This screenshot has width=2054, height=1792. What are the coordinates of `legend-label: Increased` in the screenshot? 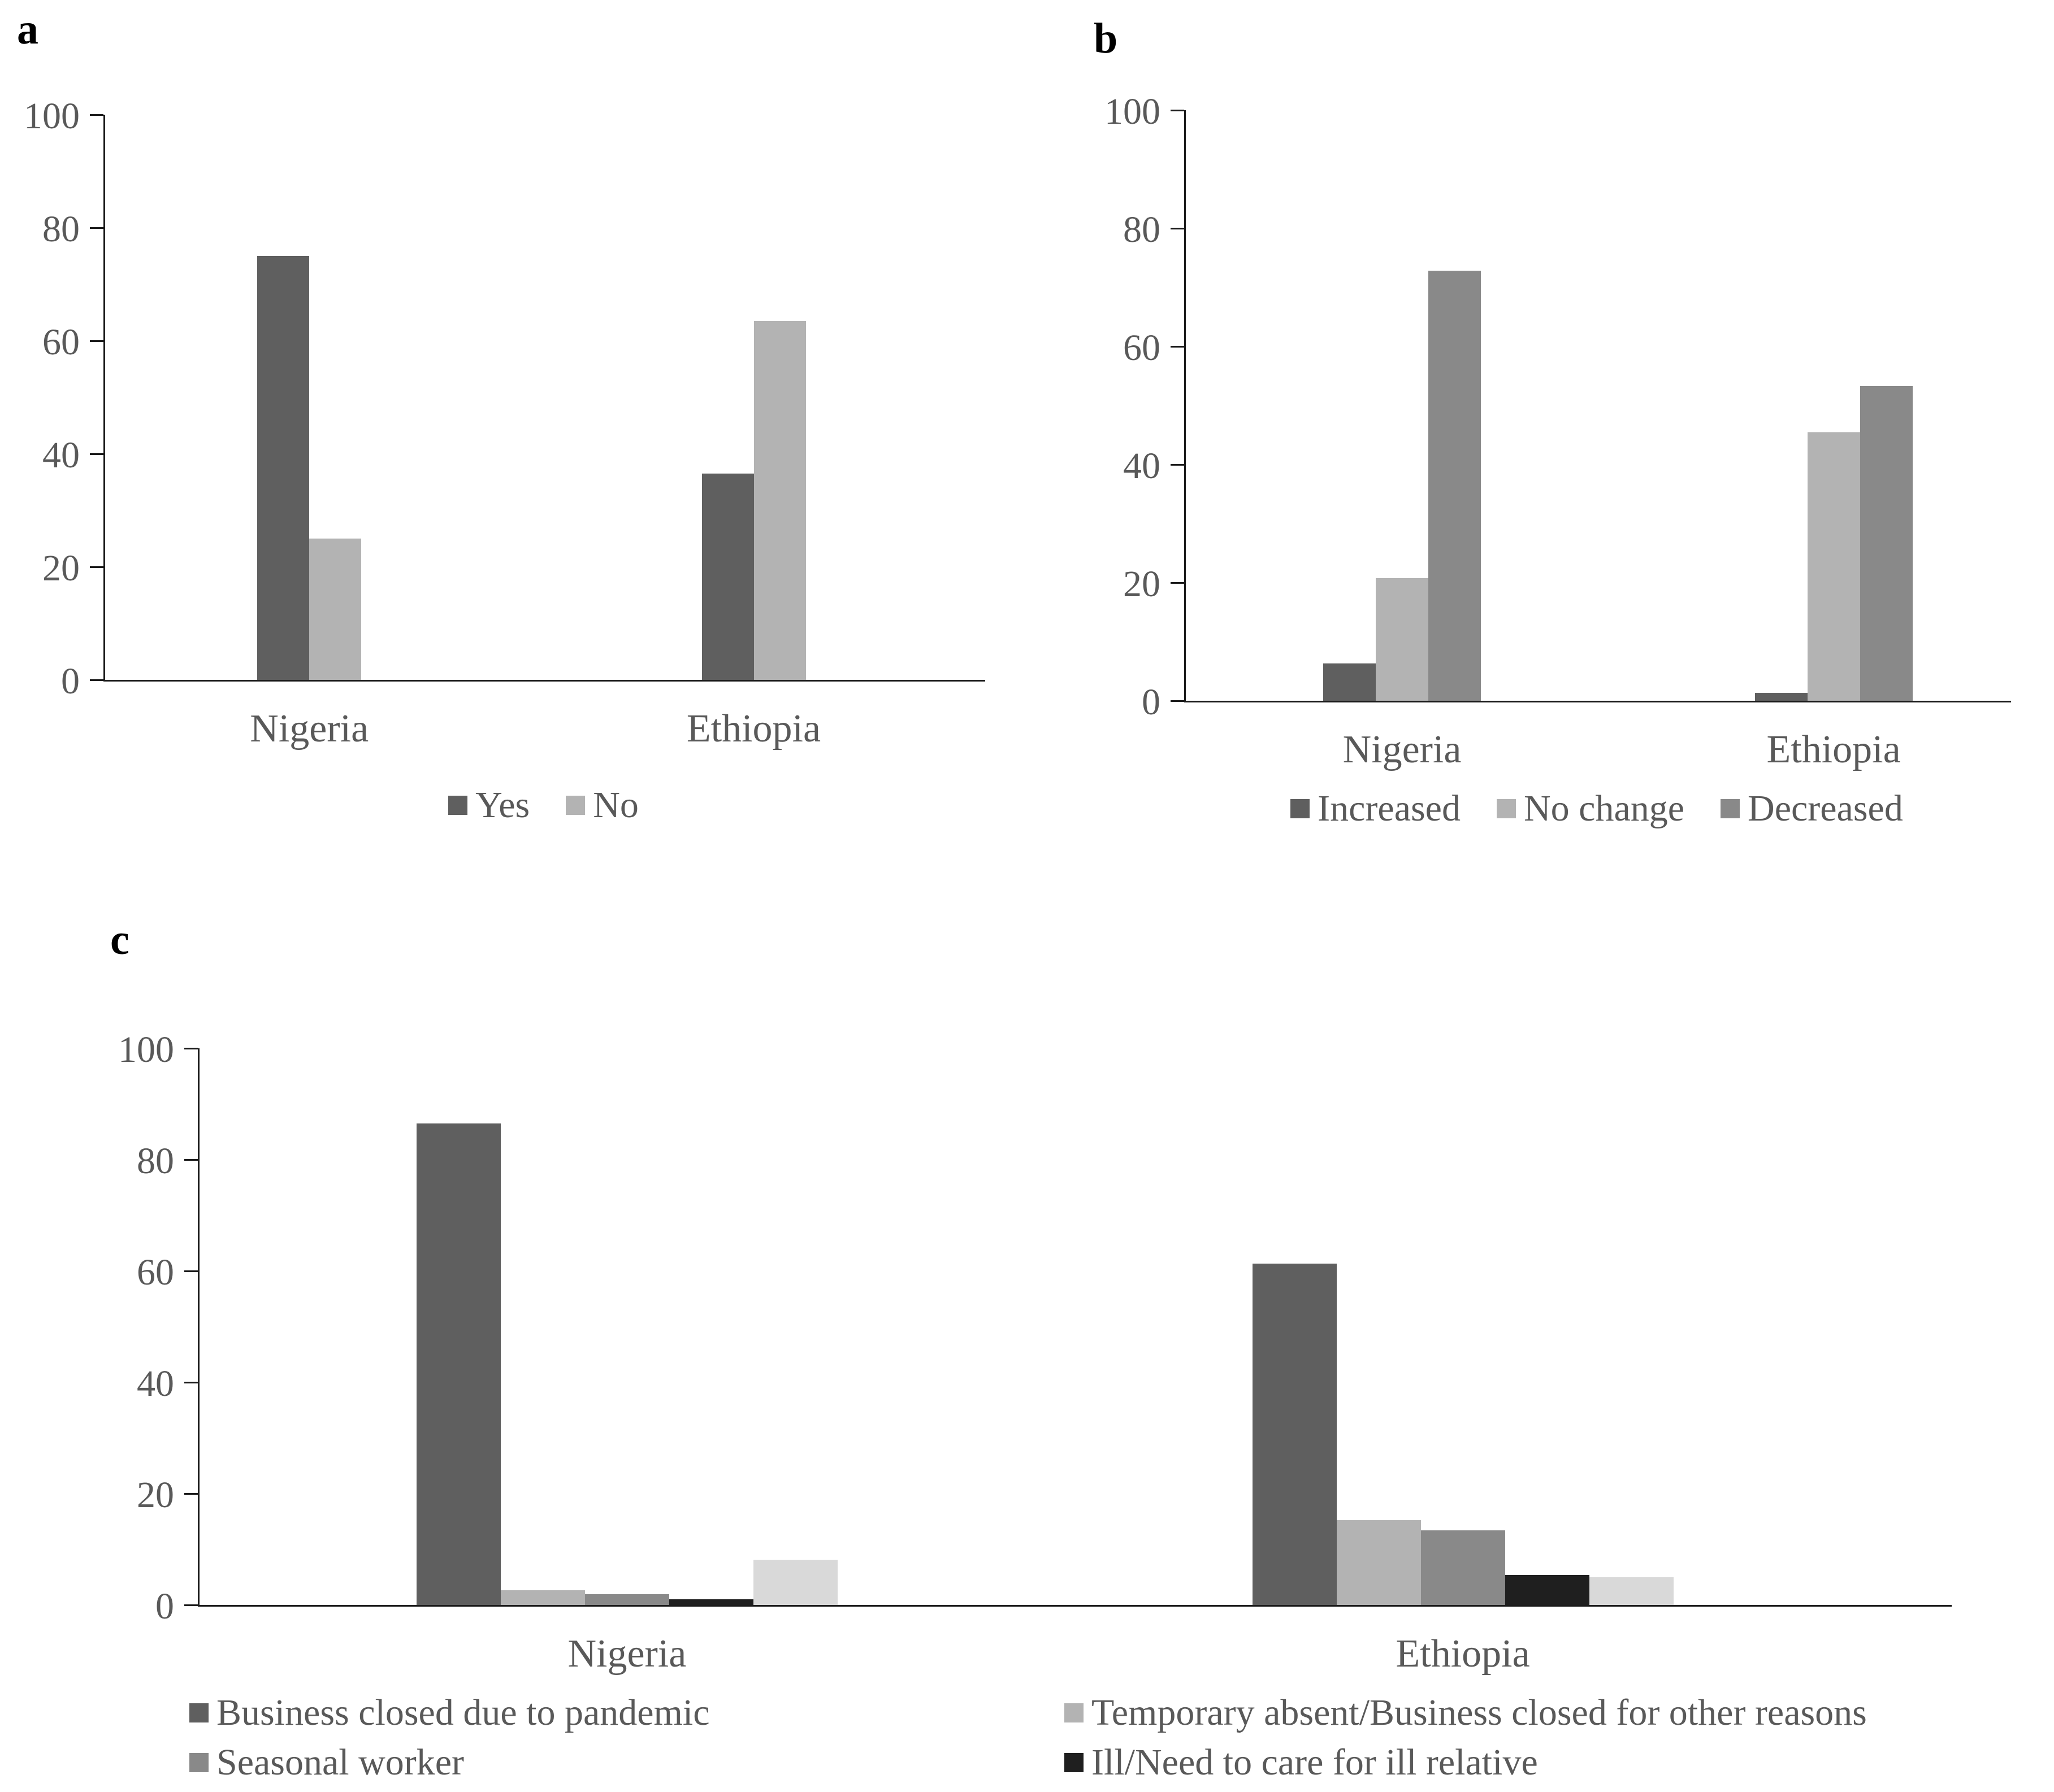 It's located at (1389, 808).